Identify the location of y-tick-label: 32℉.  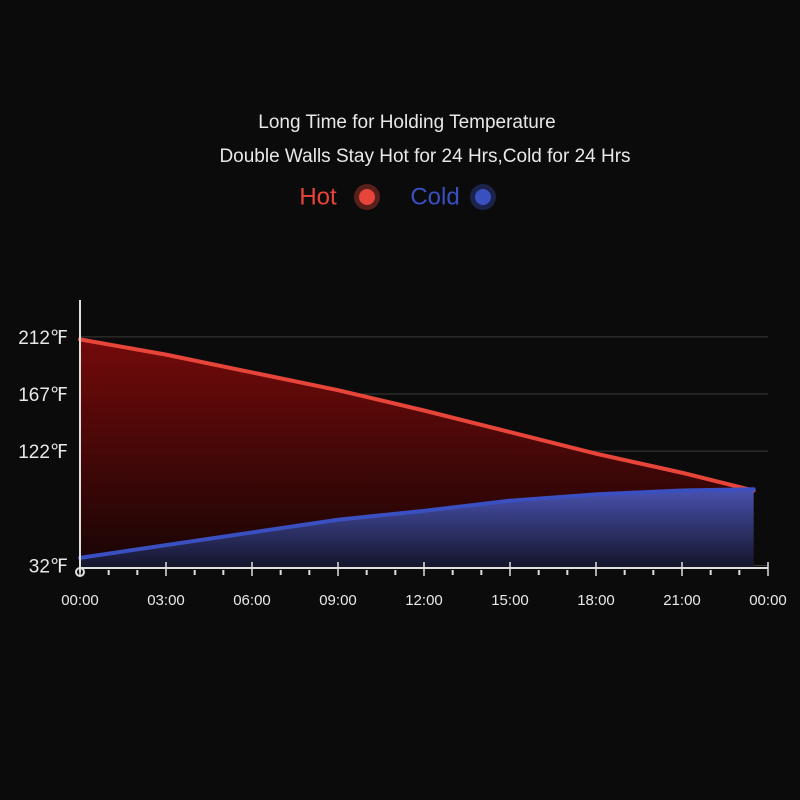
(48, 566).